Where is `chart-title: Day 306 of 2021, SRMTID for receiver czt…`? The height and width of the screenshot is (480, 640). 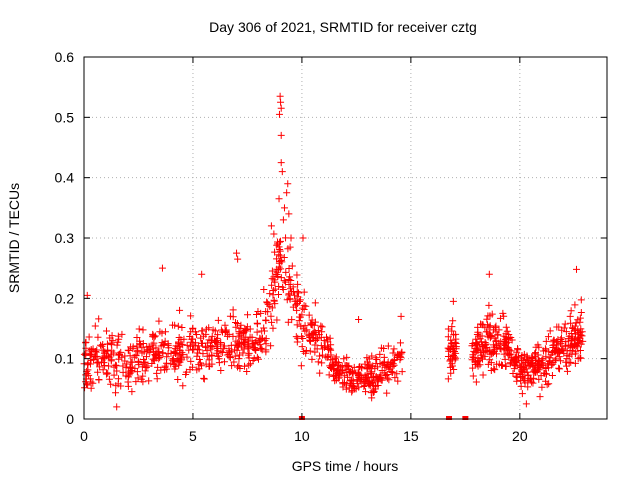
chart-title: Day 306 of 2021, SRMTID for receiver czt… is located at coordinates (343, 27).